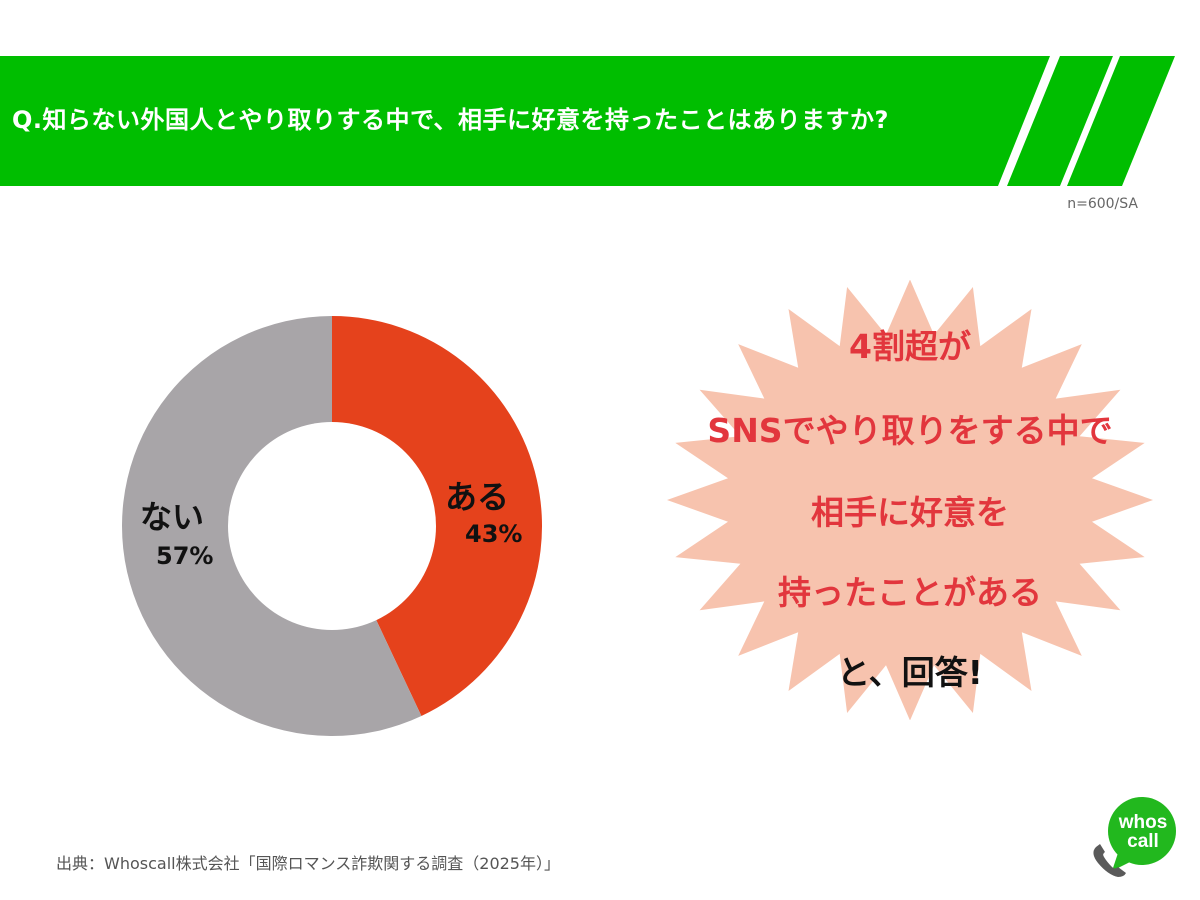 Image resolution: width=1200 pixels, height=900 pixels. What do you see at coordinates (910, 512) in the screenshot?
I see `callout-line-3: 相手に好意を` at bounding box center [910, 512].